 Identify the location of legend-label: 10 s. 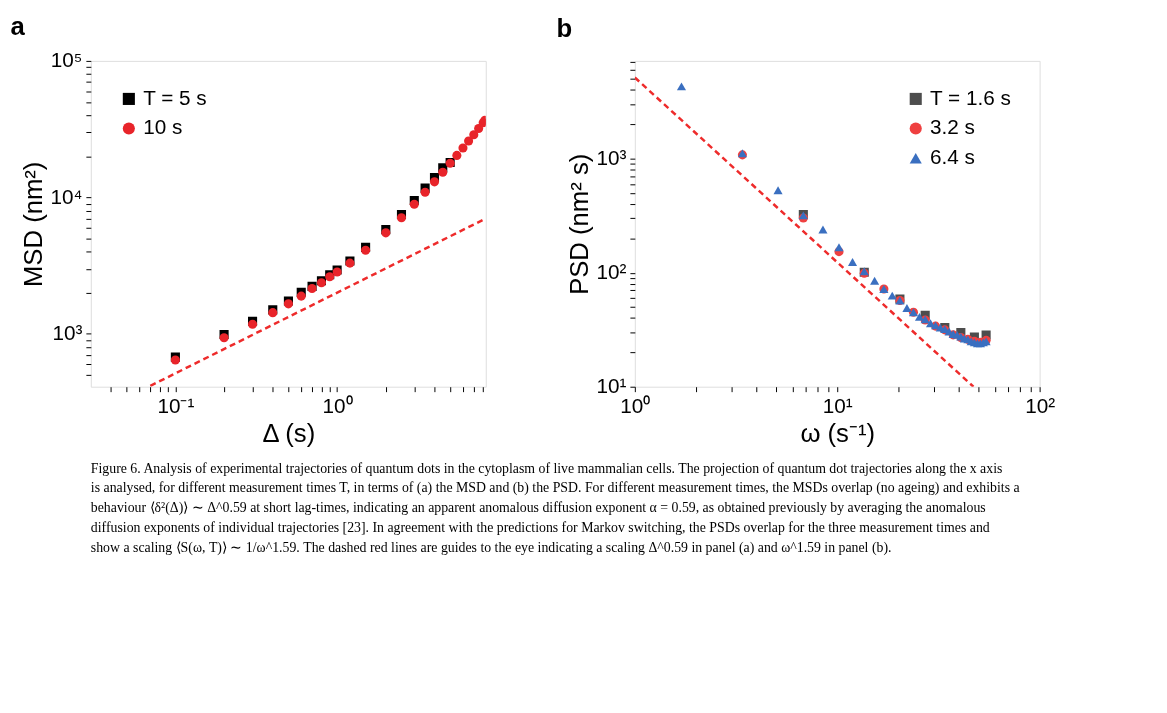
(163, 127).